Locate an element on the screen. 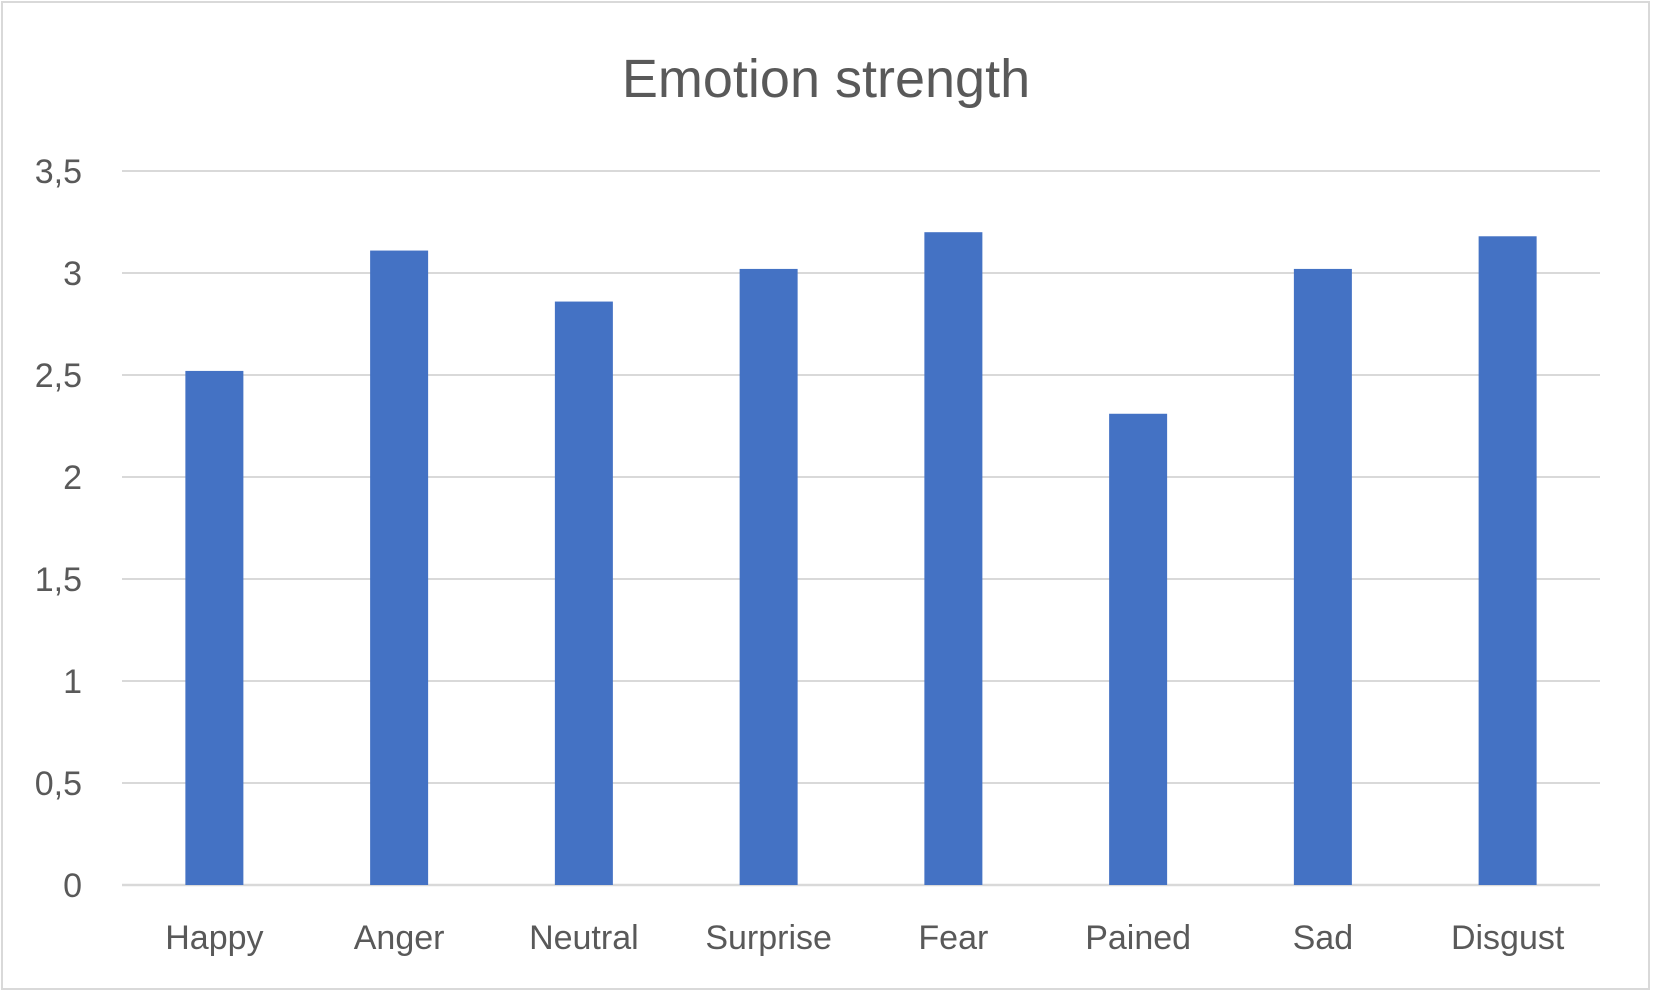  y-tick-label: 1,5 is located at coordinates (58, 580).